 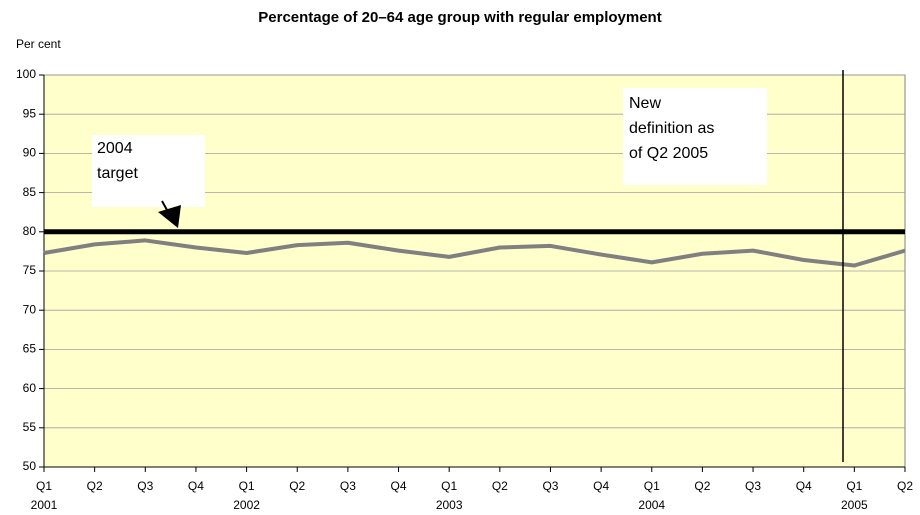 What do you see at coordinates (169, 216) in the screenshot?
I see `arrow-head` at bounding box center [169, 216].